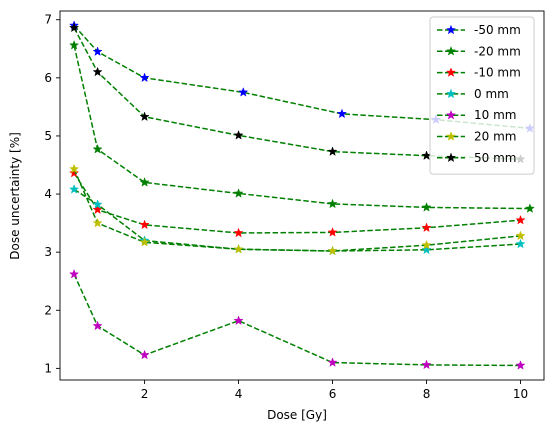  Describe the element at coordinates (15, 196) in the screenshot. I see `y-axis-label: Dose uncertainty [%]` at that location.